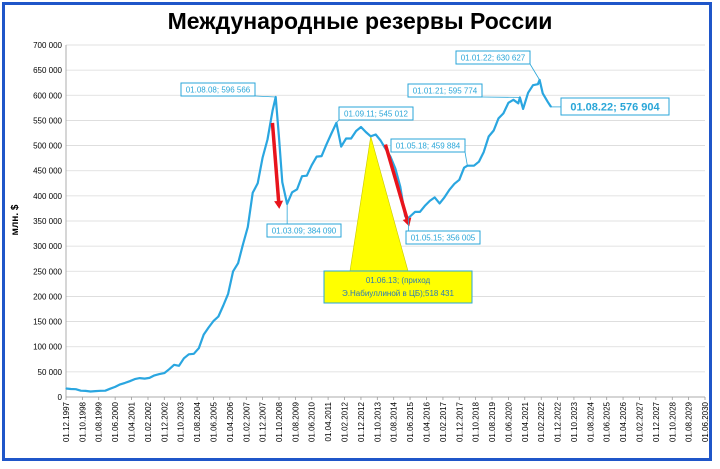  What do you see at coordinates (492, 421) in the screenshot?
I see `x-tick-label: 01.08.2019` at bounding box center [492, 421].